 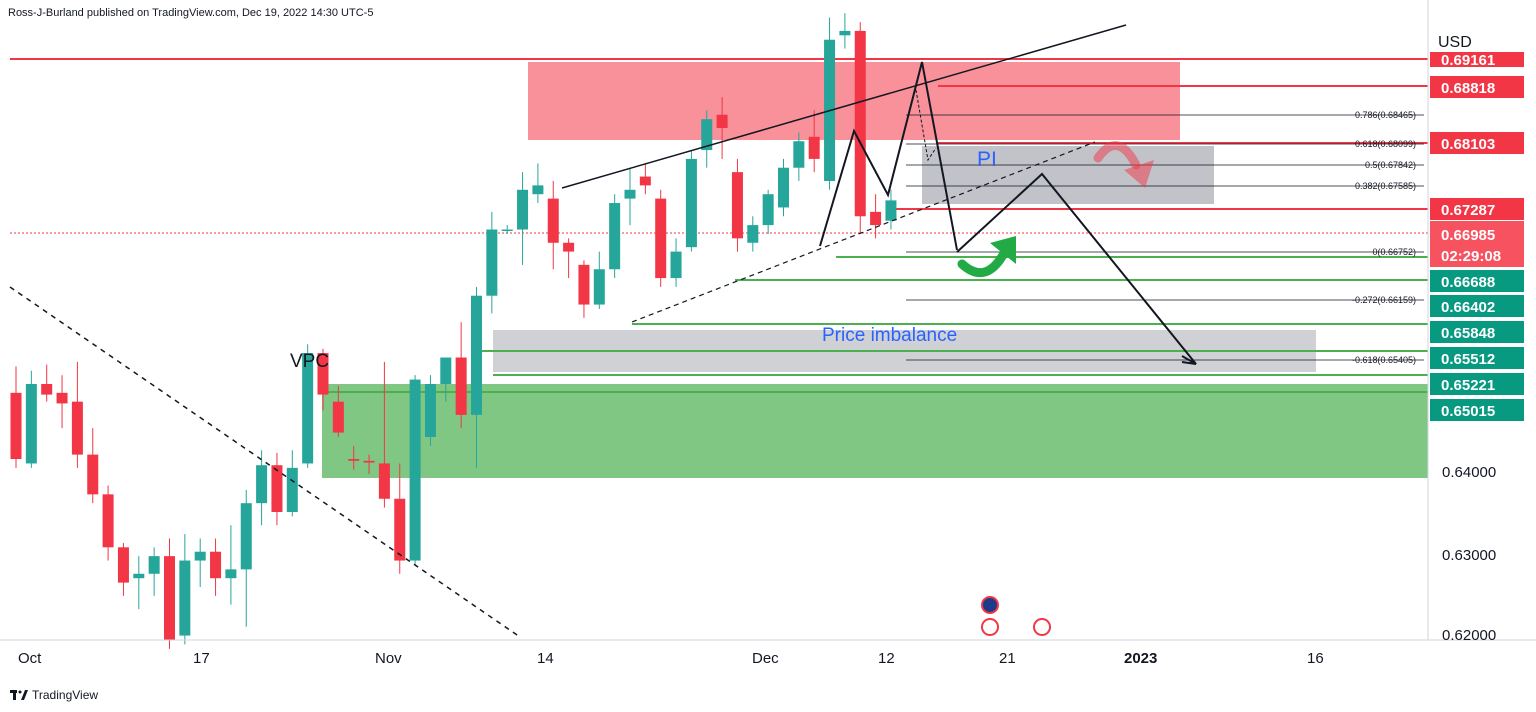 What do you see at coordinates (1016, 616) in the screenshot?
I see `event-icons` at bounding box center [1016, 616].